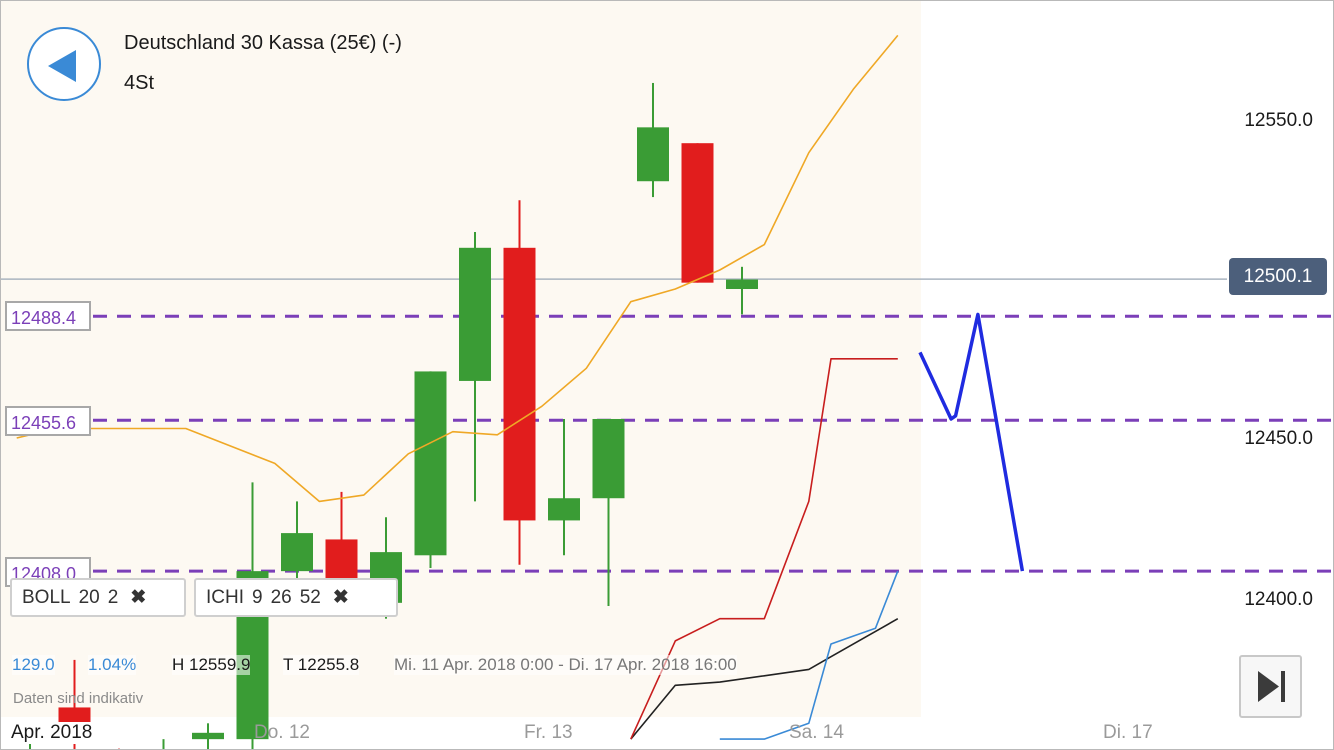 Image resolution: width=1334 pixels, height=750 pixels. What do you see at coordinates (1128, 732) in the screenshot?
I see `x-axis-label: Di. 17` at bounding box center [1128, 732].